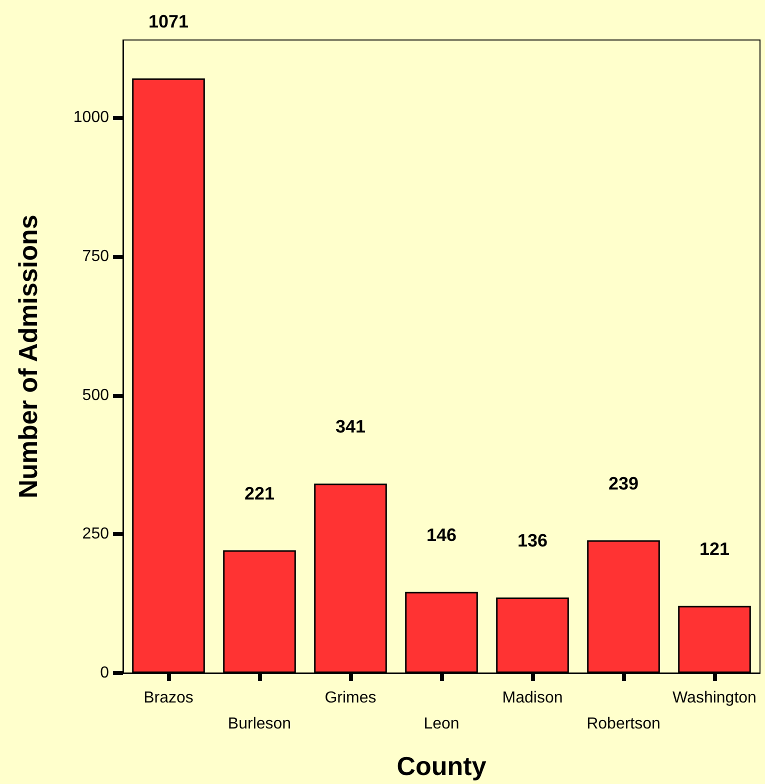 Image resolution: width=765 pixels, height=784 pixels. What do you see at coordinates (442, 724) in the screenshot?
I see `x-tick-label: Leon` at bounding box center [442, 724].